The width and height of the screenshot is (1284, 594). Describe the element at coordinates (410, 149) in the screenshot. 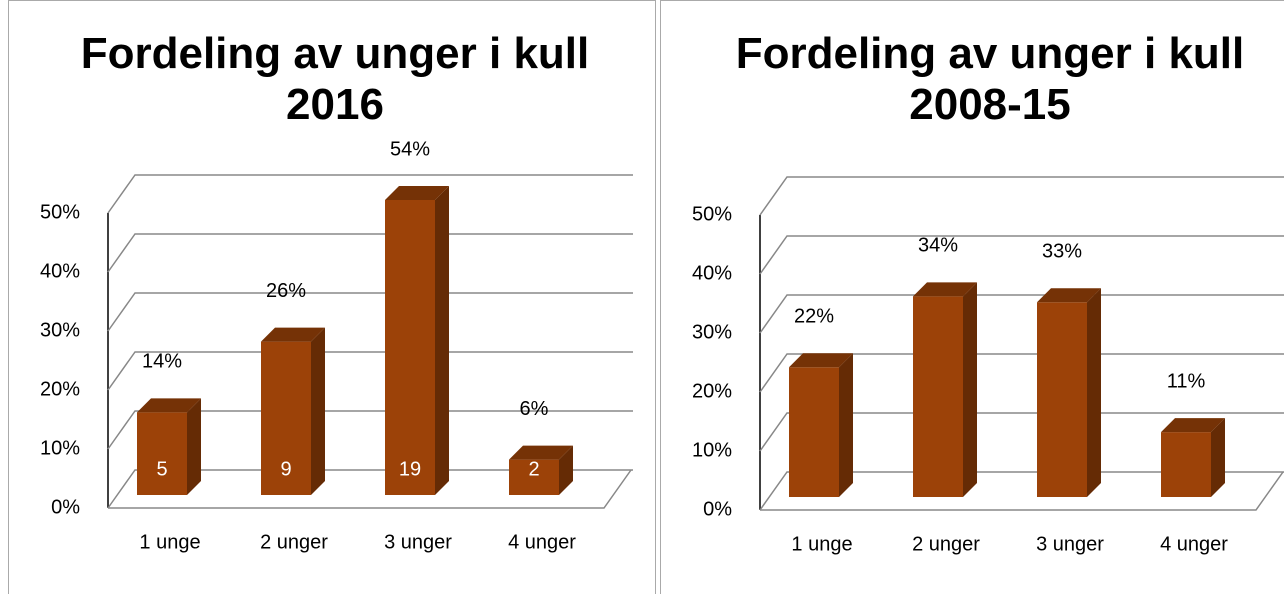

I see `data-label: 54%` at that location.